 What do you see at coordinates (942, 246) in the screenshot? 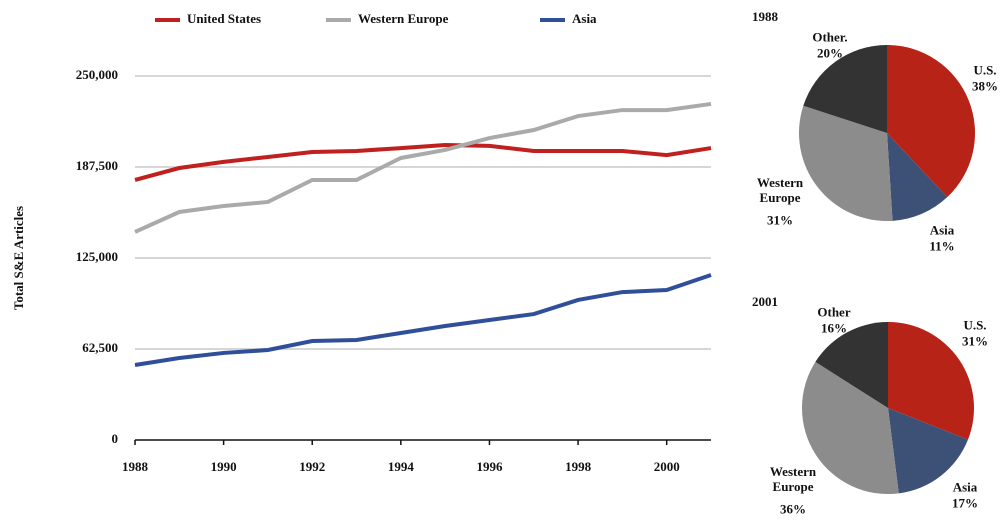
I see `pie-value-label: 11%` at bounding box center [942, 246].